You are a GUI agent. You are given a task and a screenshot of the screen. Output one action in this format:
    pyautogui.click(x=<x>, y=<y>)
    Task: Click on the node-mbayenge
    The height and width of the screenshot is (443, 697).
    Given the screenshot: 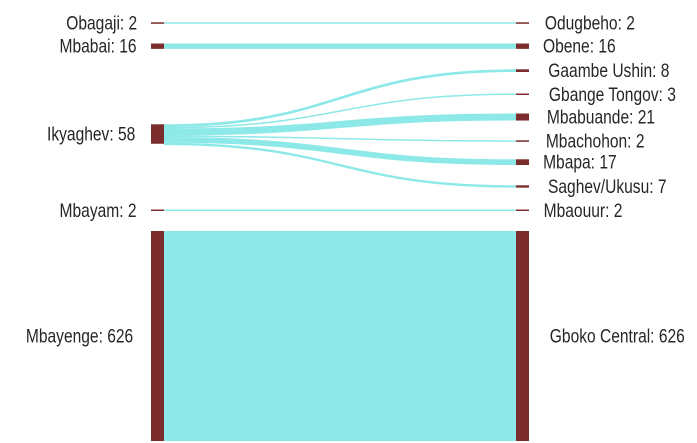 What is the action you would take?
    pyautogui.click(x=157, y=336)
    